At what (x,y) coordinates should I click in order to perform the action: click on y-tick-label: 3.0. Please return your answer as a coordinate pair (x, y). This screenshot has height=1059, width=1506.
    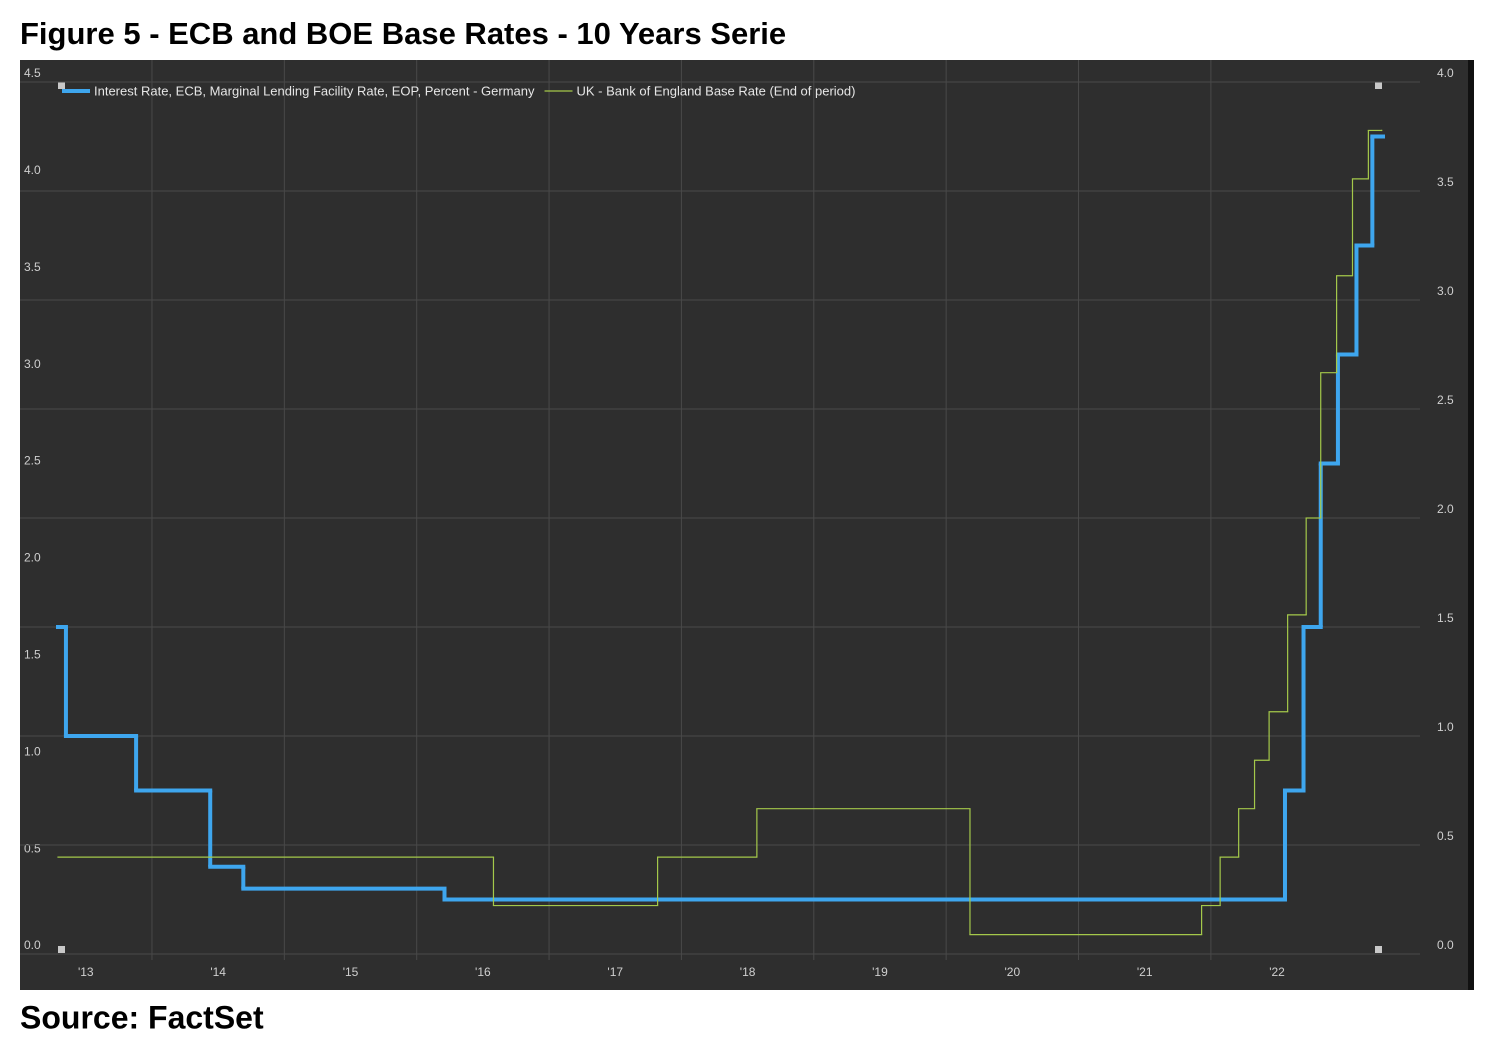
    Looking at the image, I should click on (32, 364).